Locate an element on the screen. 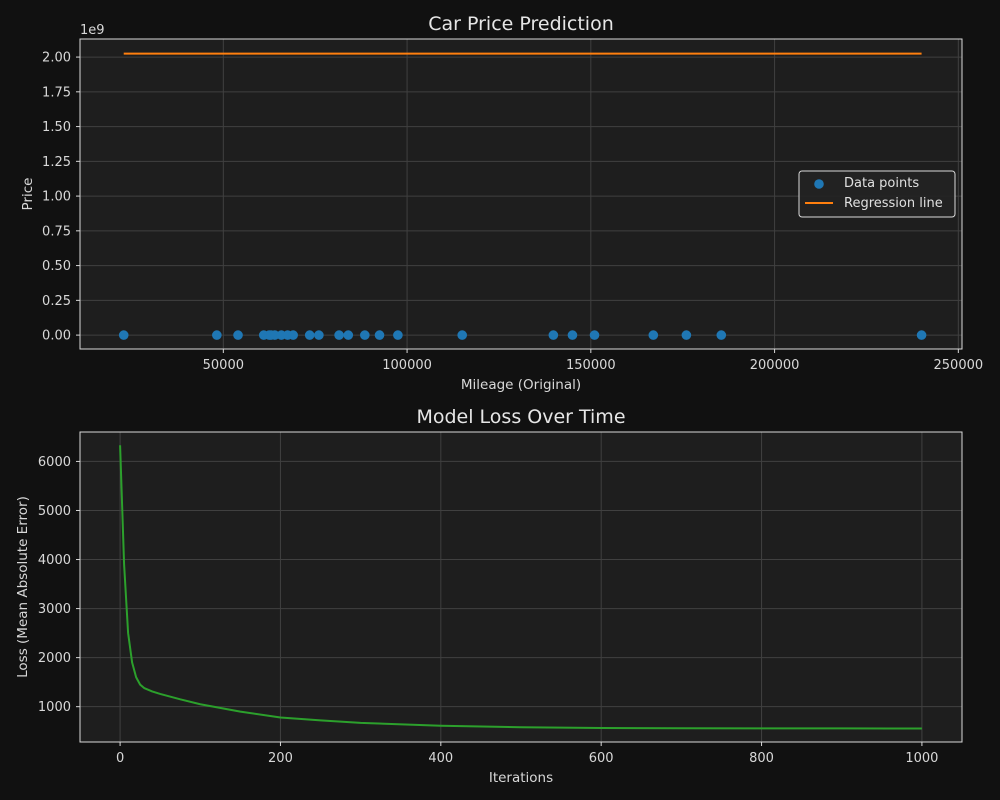  y-tick-label: 1.75 is located at coordinates (56, 92).